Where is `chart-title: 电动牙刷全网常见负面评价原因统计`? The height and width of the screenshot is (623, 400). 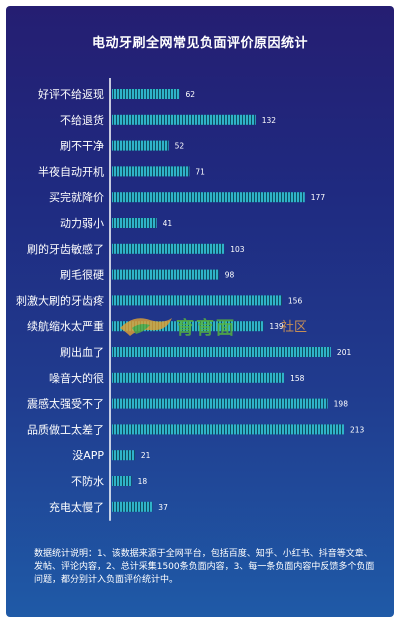 chart-title: 电动牙刷全网常见负面评价原因统计 is located at coordinates (199, 43).